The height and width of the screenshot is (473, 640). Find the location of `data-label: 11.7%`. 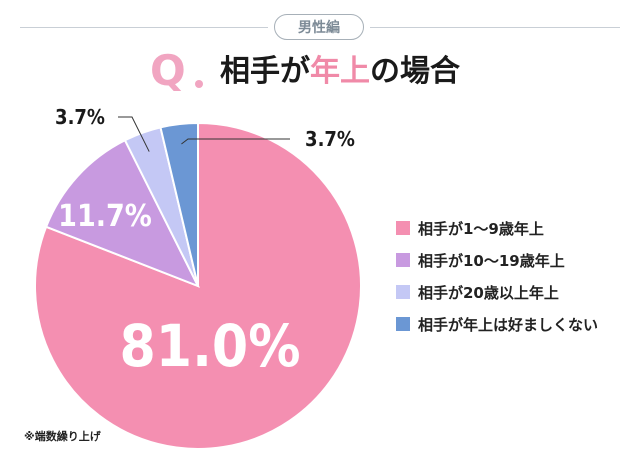

data-label: 11.7% is located at coordinates (105, 216).